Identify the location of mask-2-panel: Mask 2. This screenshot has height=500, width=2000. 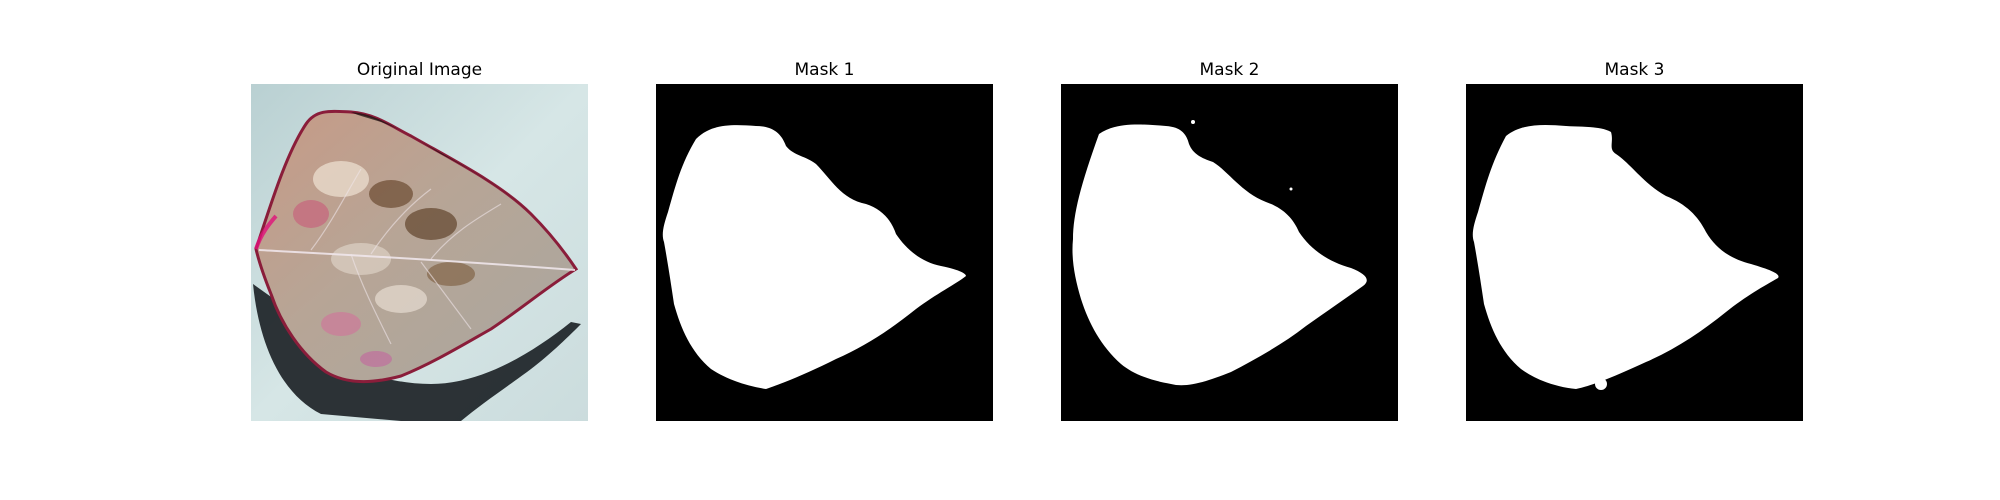
(1229, 239).